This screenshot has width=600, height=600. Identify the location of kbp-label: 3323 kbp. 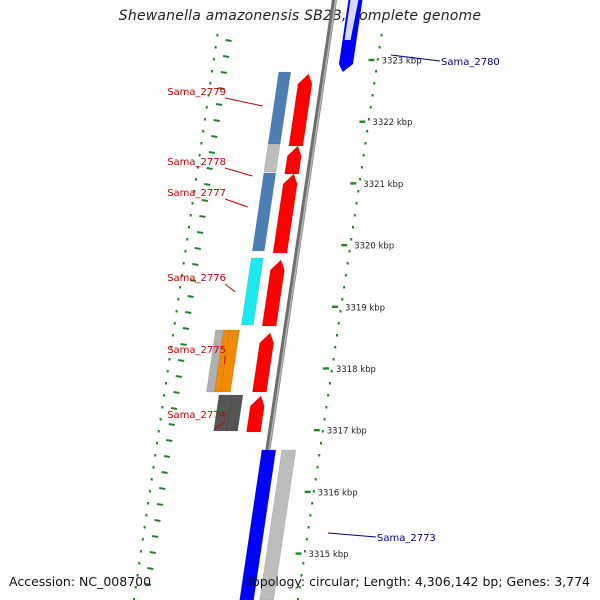
(402, 62).